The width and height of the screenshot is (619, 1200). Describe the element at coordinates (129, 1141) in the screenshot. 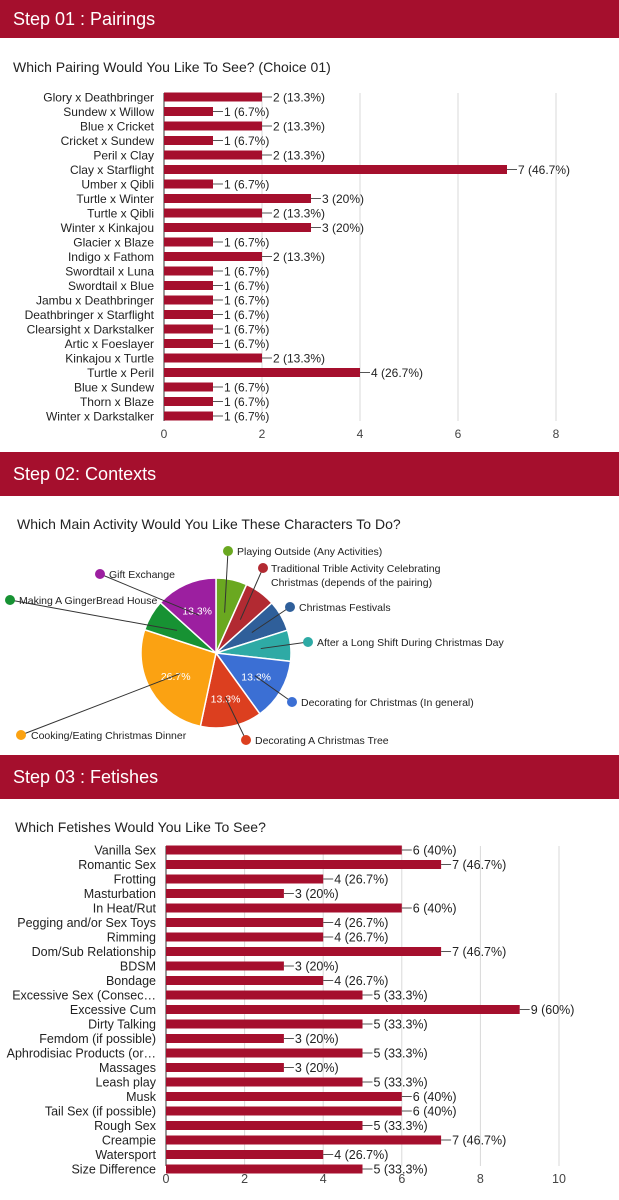

I see `category-label: Creampie` at that location.